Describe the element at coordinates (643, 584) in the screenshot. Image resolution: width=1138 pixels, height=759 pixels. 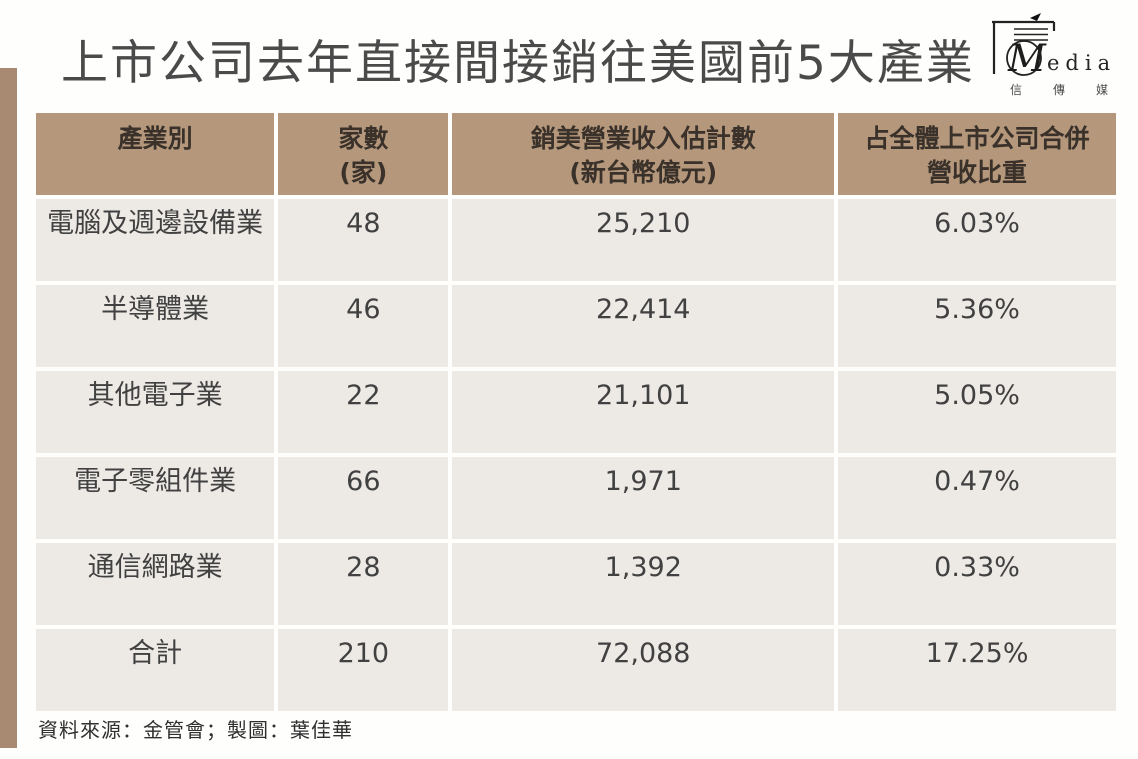
I see `cell-revenue: 1,392` at that location.